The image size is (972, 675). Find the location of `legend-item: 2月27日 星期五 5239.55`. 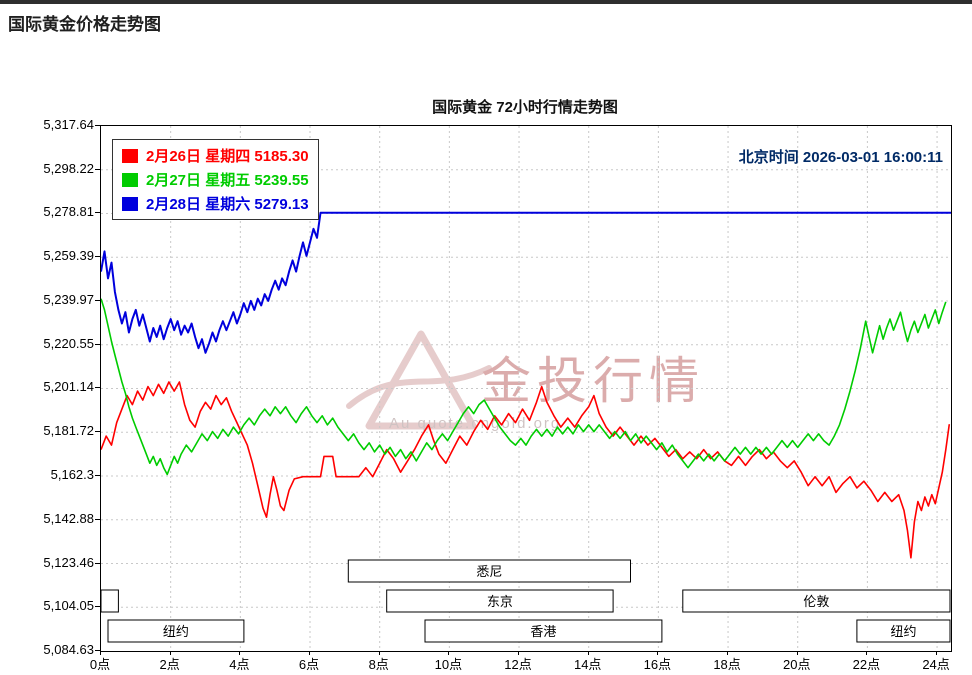

legend-item: 2月27日 星期五 5239.55 is located at coordinates (215, 179).